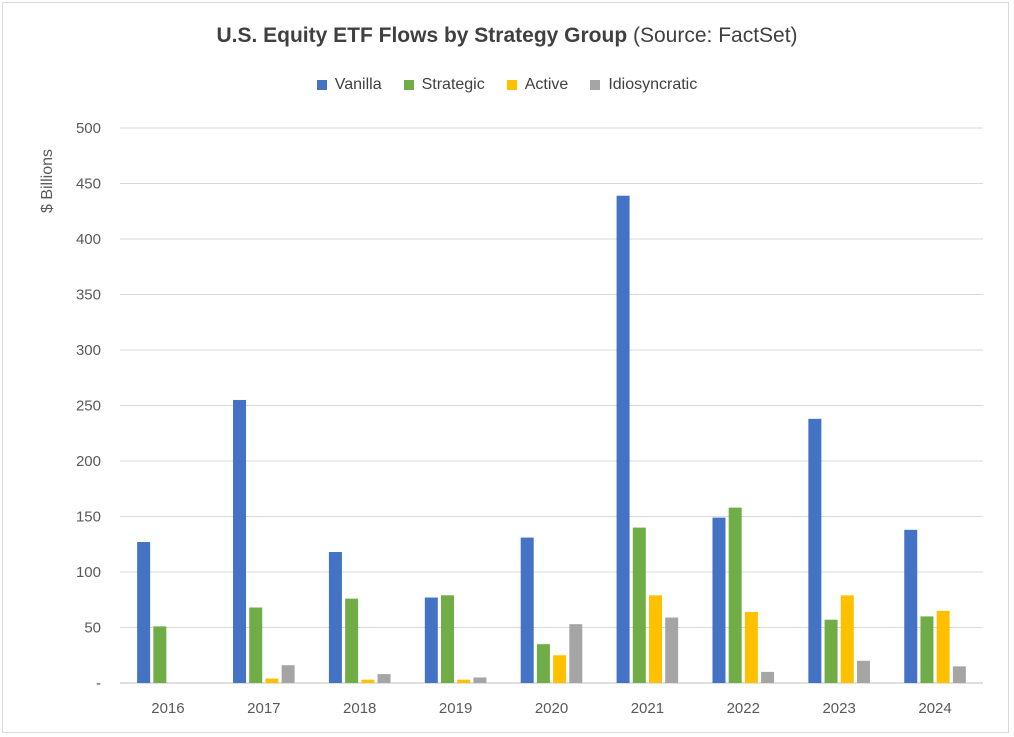  What do you see at coordinates (639, 605) in the screenshot?
I see `bar-strategic-2021` at bounding box center [639, 605].